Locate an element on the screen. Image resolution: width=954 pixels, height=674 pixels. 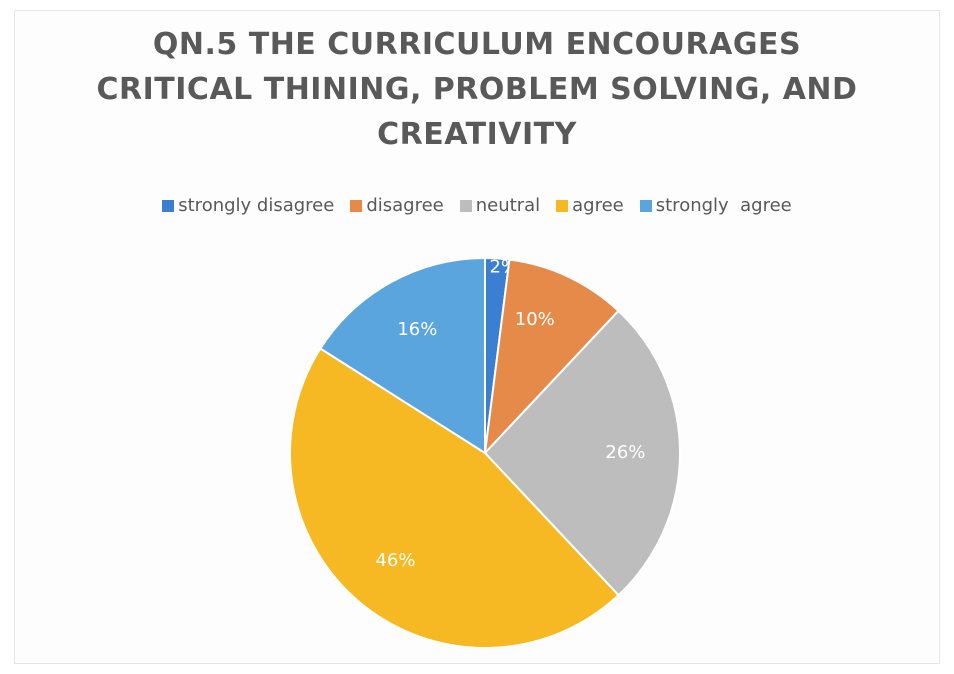
legend-swatch-strongly-agree is located at coordinates (645, 205).